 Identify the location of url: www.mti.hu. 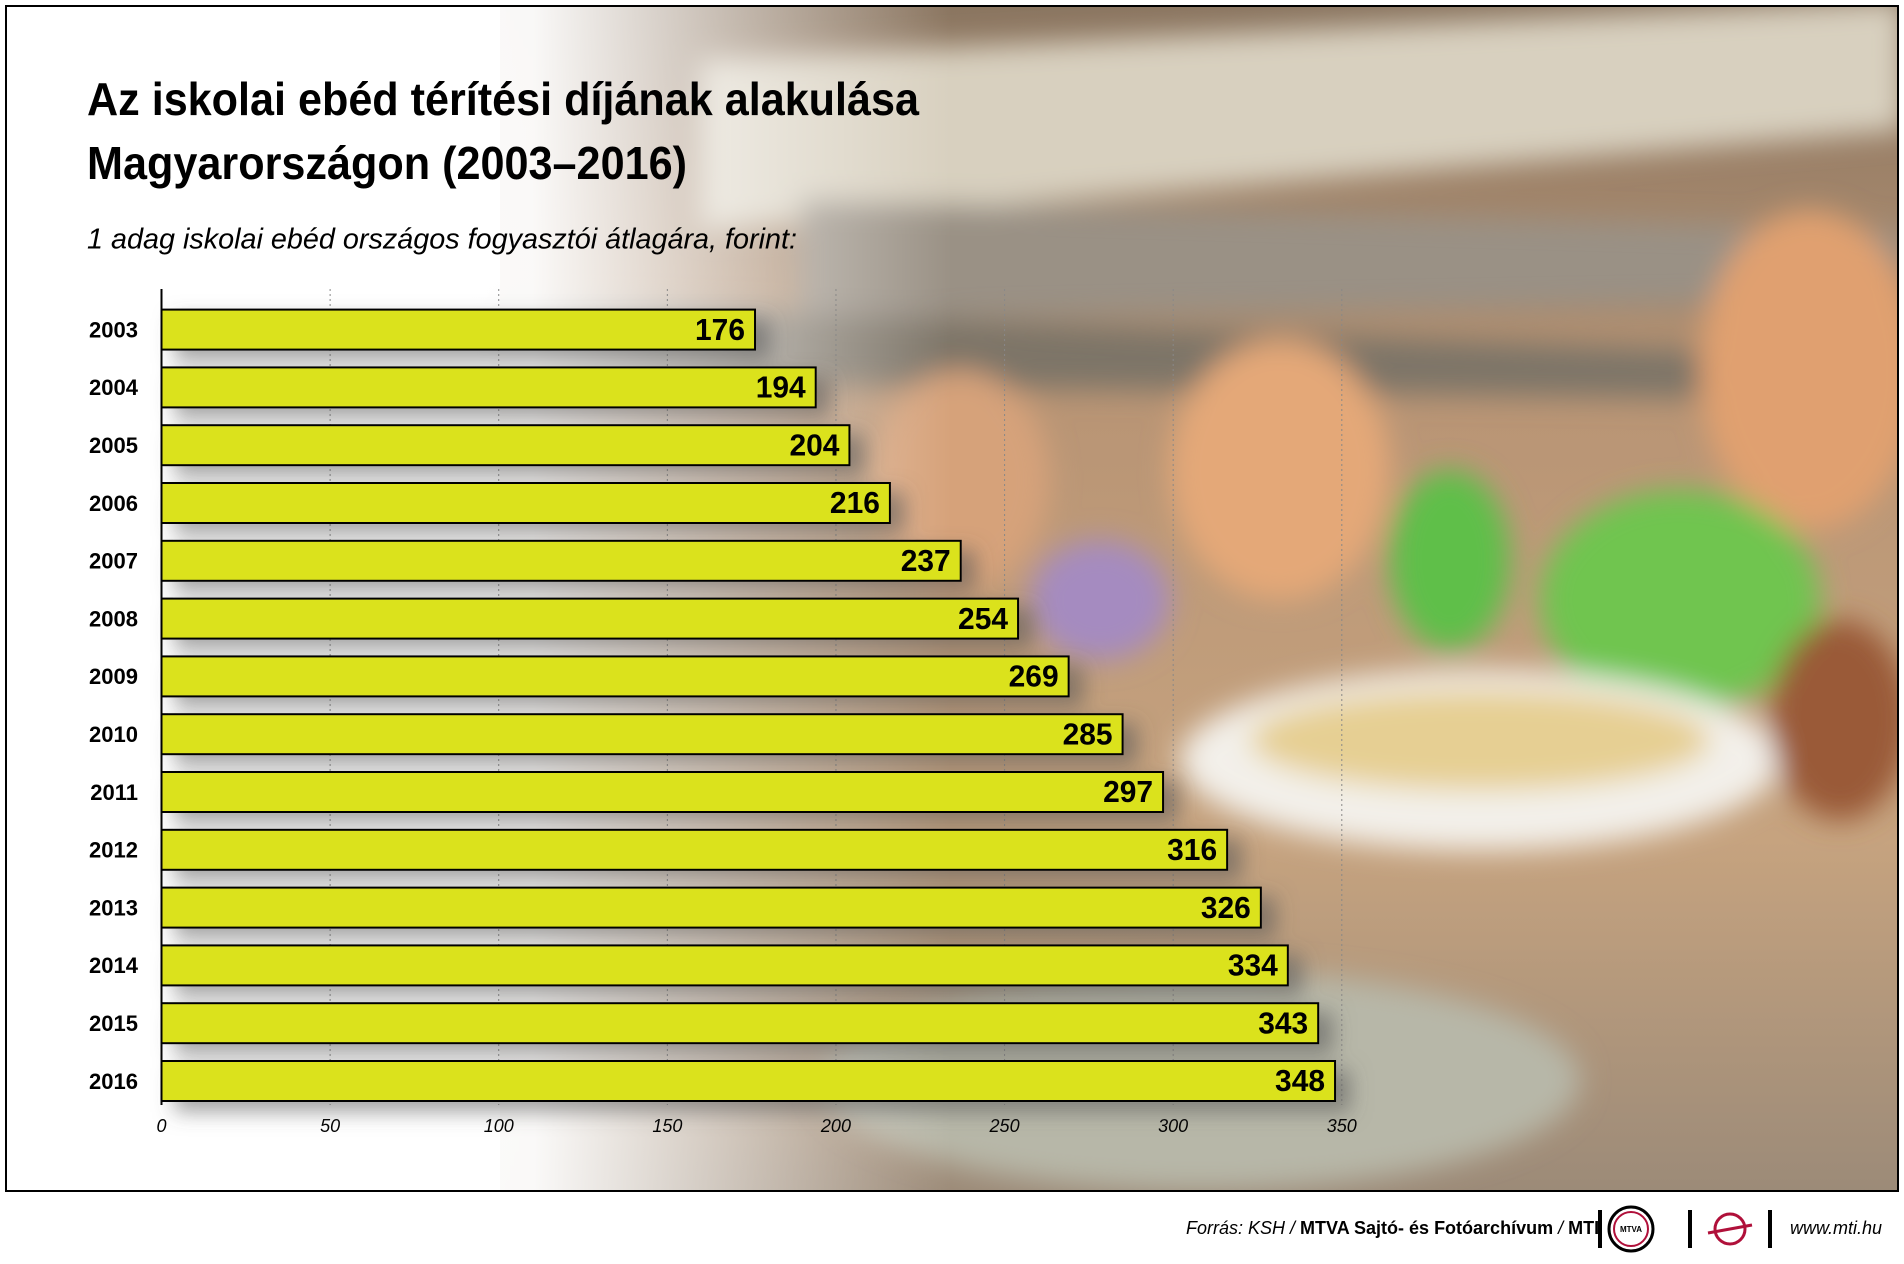
(1836, 1228).